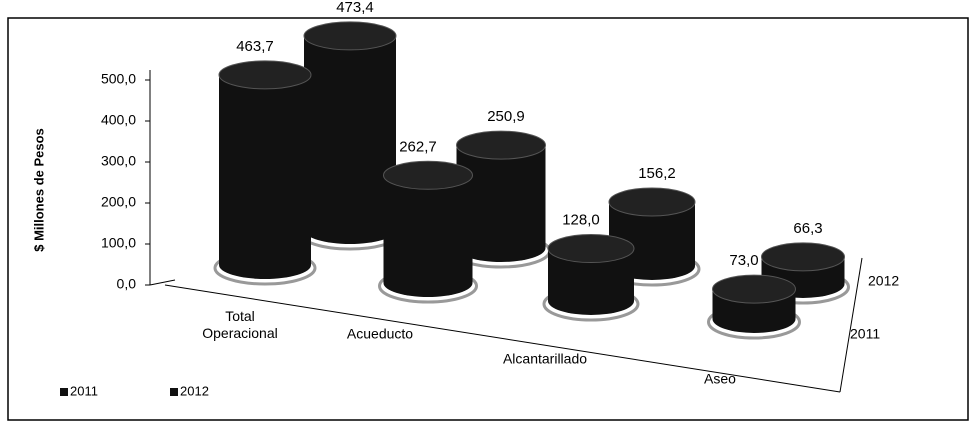 This screenshot has width=976, height=428. What do you see at coordinates (255, 46) in the screenshot?
I see `value-label: 463,7` at bounding box center [255, 46].